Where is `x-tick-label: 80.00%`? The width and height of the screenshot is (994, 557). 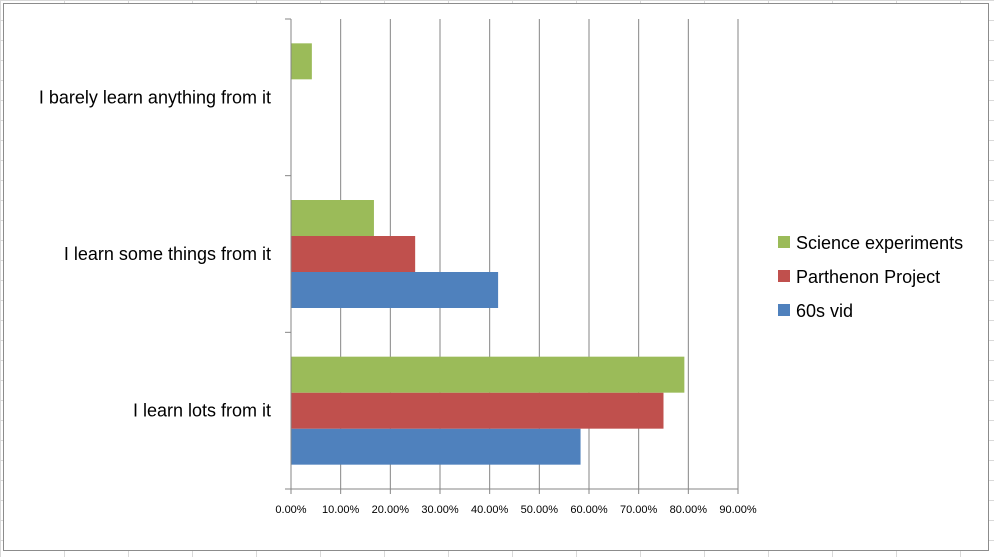
x-tick-label: 80.00% is located at coordinates (689, 510).